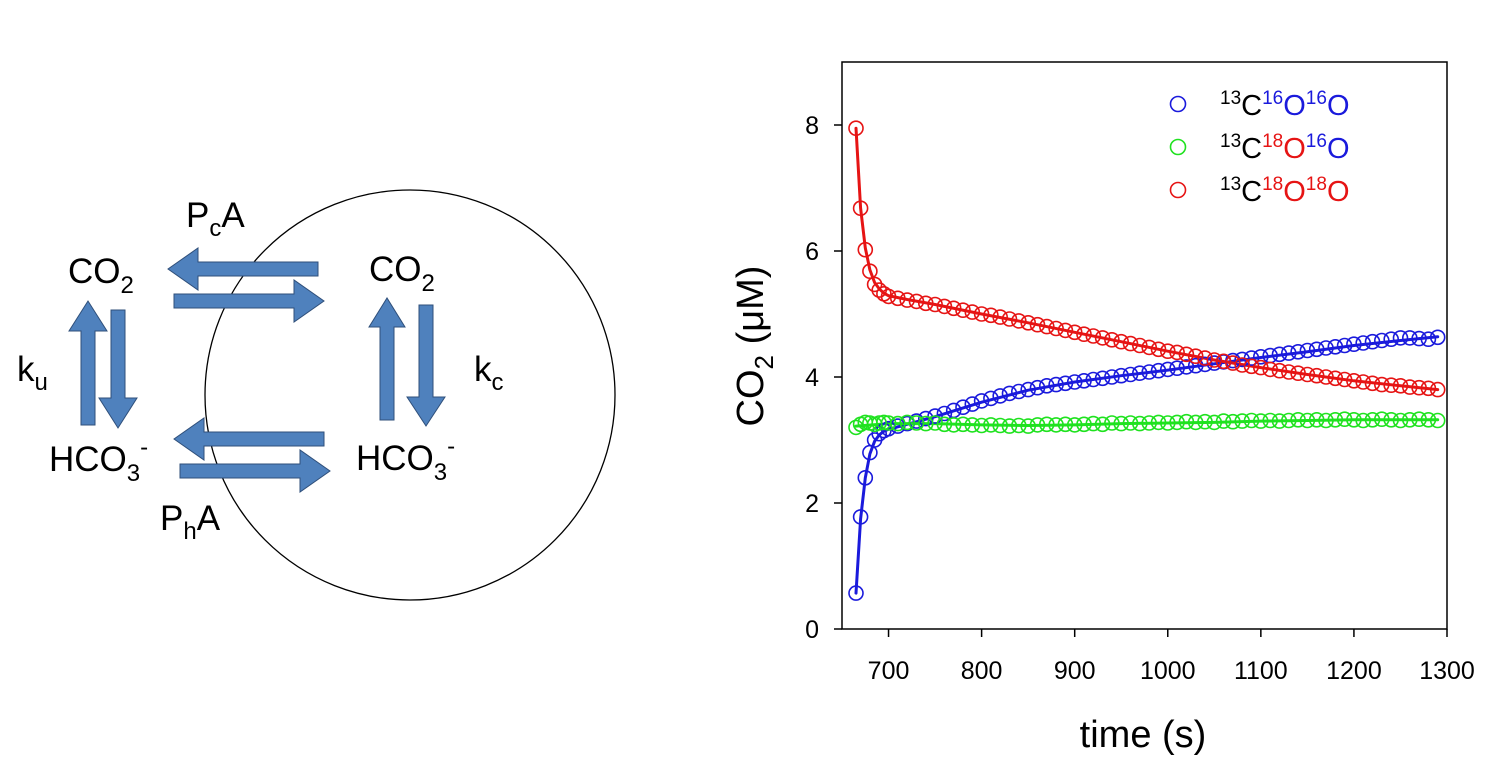 The height and width of the screenshot is (770, 1500). What do you see at coordinates (982, 671) in the screenshot?
I see `x-tick-label: 800` at bounding box center [982, 671].